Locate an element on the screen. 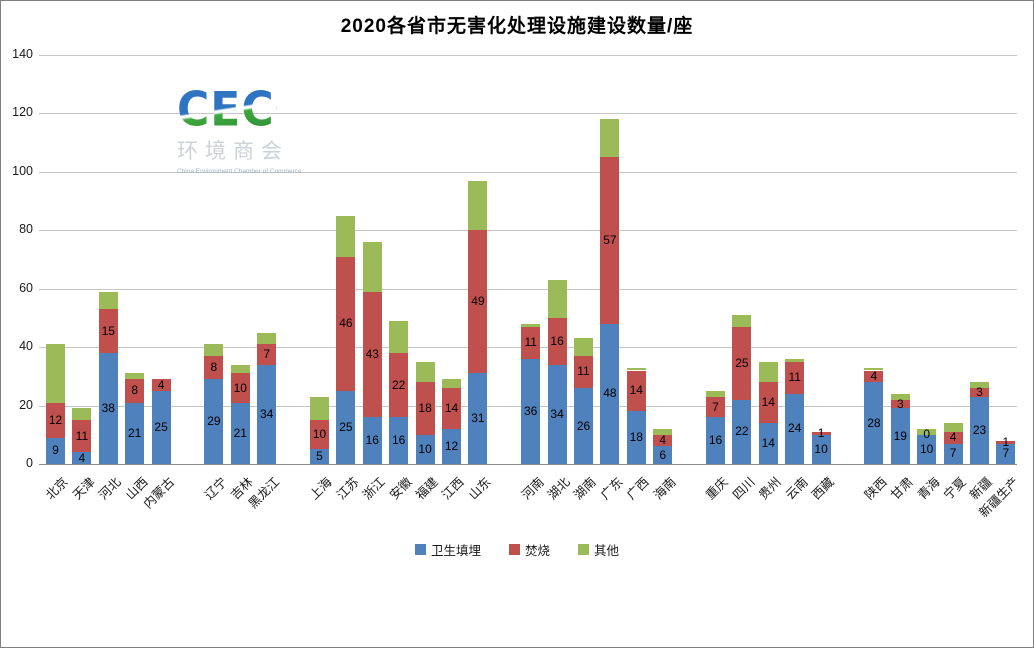 Image resolution: width=1034 pixels, height=648 pixels. y-axis-tick-label: 80 is located at coordinates (26, 229).